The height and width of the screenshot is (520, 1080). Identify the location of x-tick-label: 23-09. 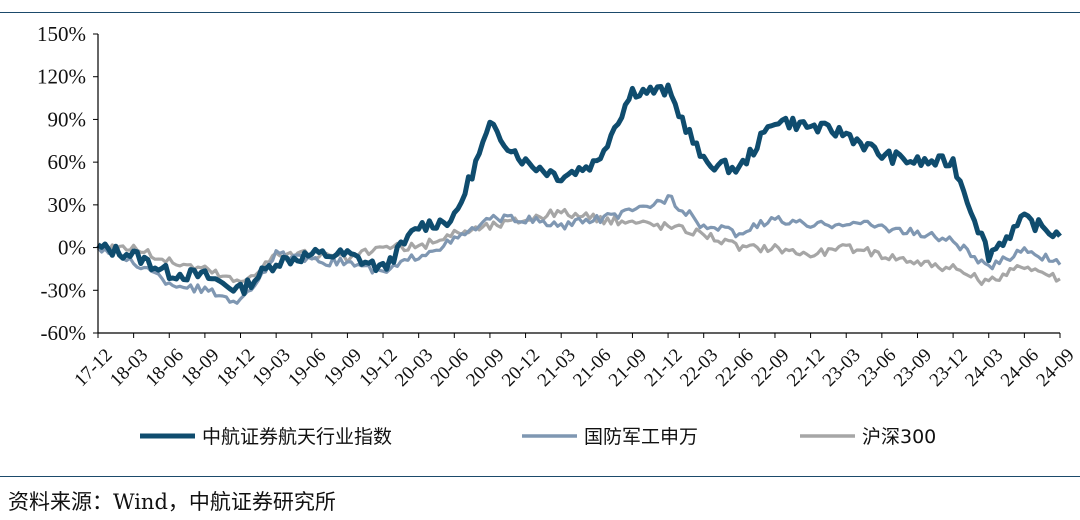
(913, 368).